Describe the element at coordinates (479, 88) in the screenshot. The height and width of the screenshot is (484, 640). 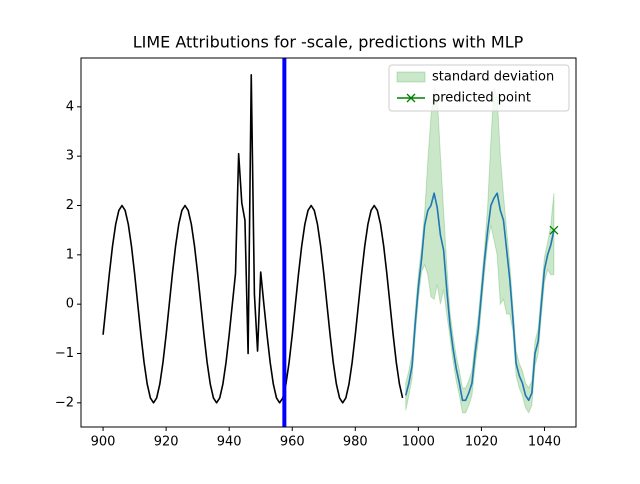
I see `legend-box` at that location.